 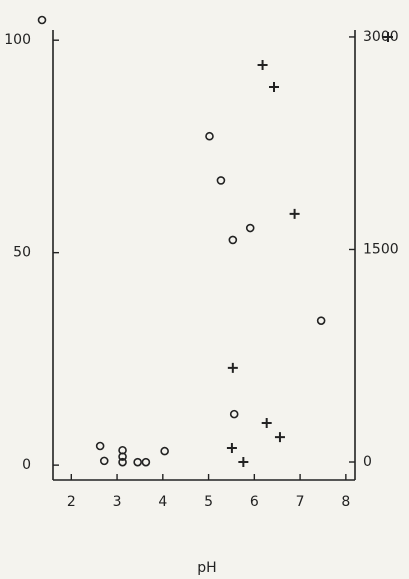 I want to click on x-tick-label: 4, so click(x=162, y=502).